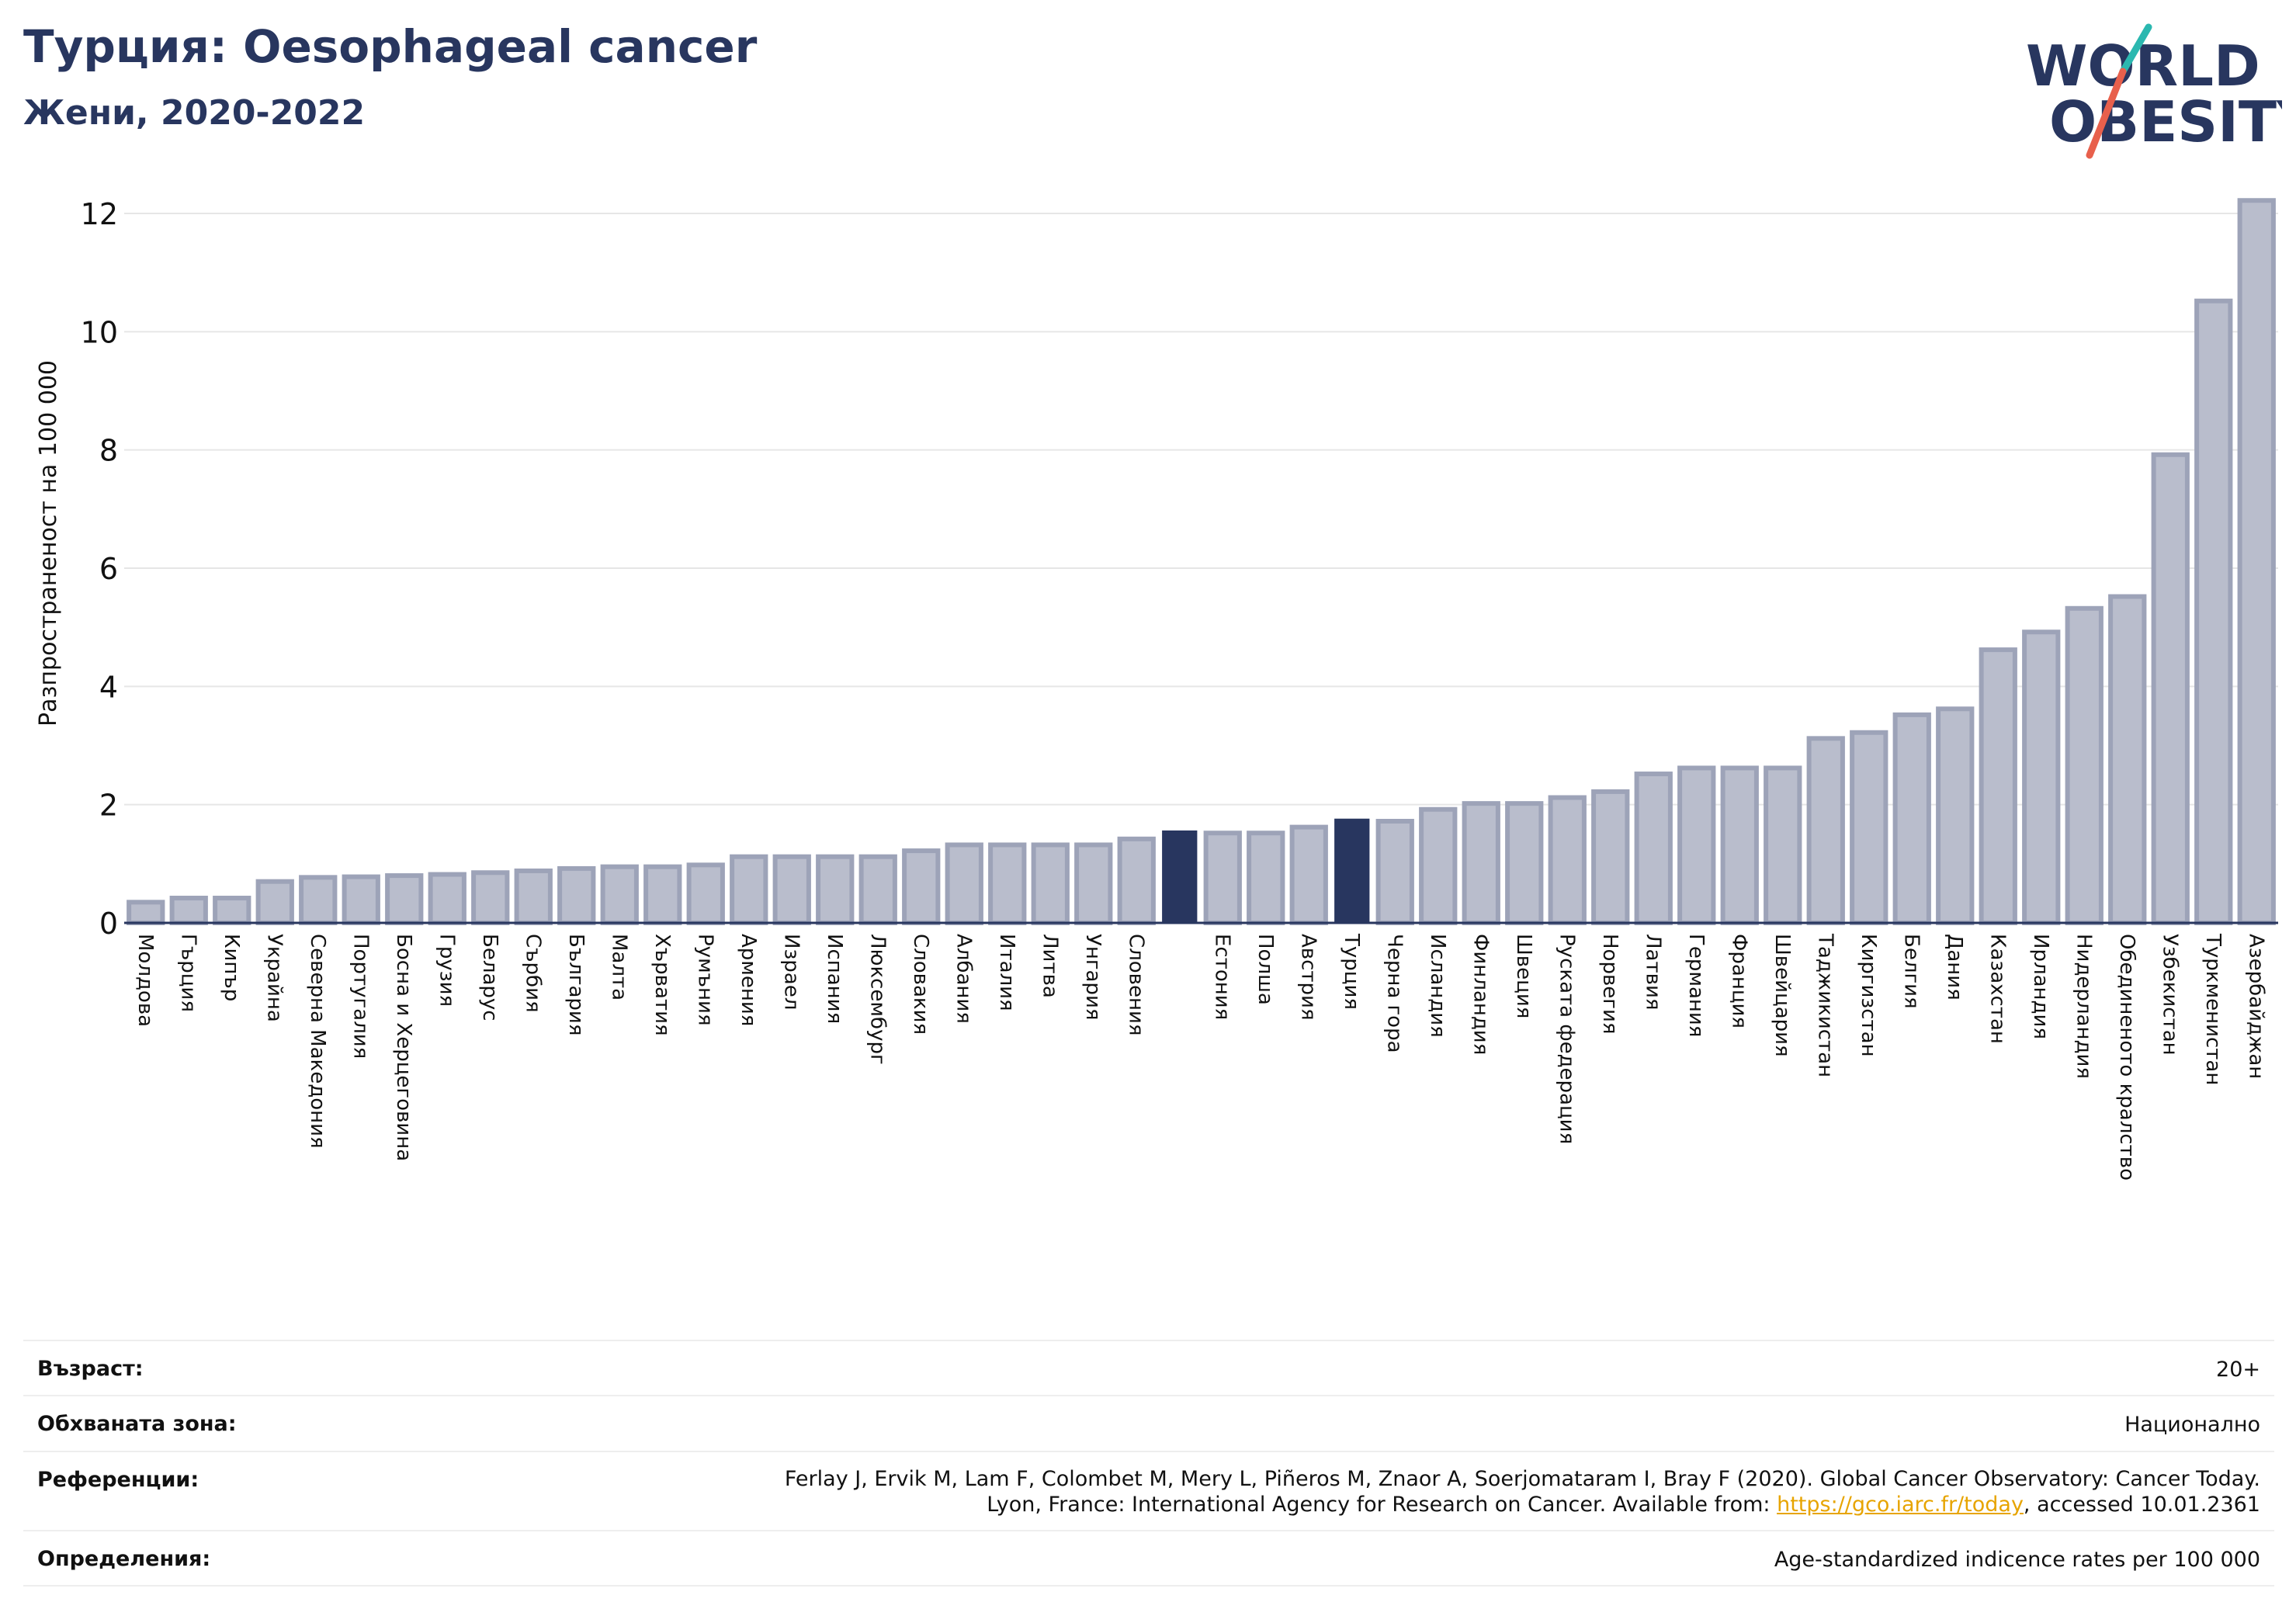 The height and width of the screenshot is (1623, 2296). What do you see at coordinates (2126, 1057) in the screenshot?
I see `x-tick-label: Обединеното кралство` at bounding box center [2126, 1057].